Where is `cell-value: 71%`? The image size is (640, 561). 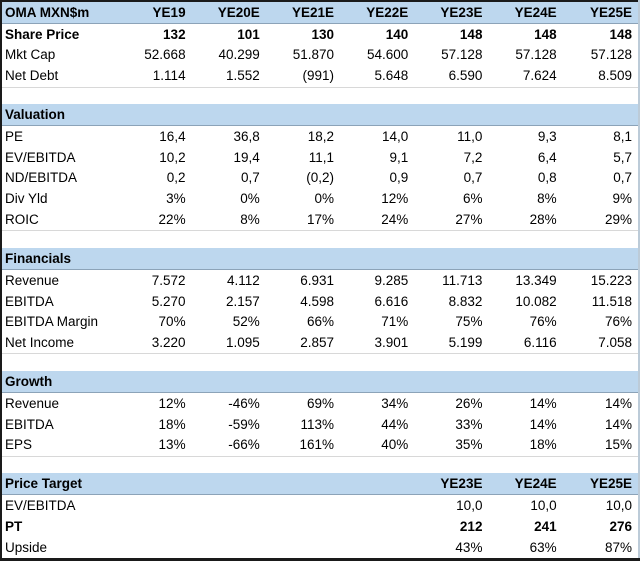 cell-value: 71% is located at coordinates (395, 322).